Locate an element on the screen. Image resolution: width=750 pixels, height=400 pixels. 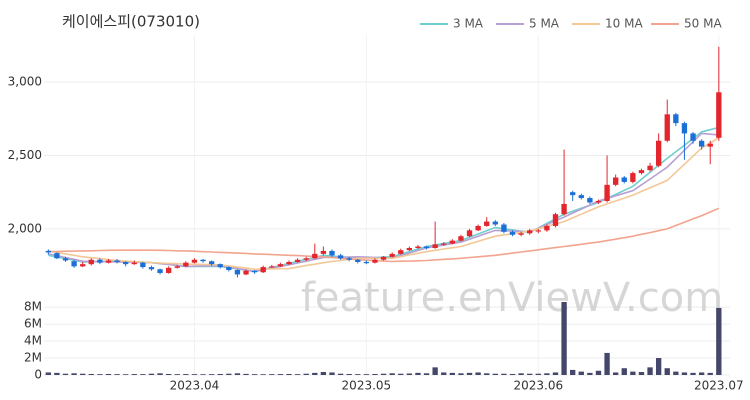
x-tick-label: 2023.04 is located at coordinates (195, 386).